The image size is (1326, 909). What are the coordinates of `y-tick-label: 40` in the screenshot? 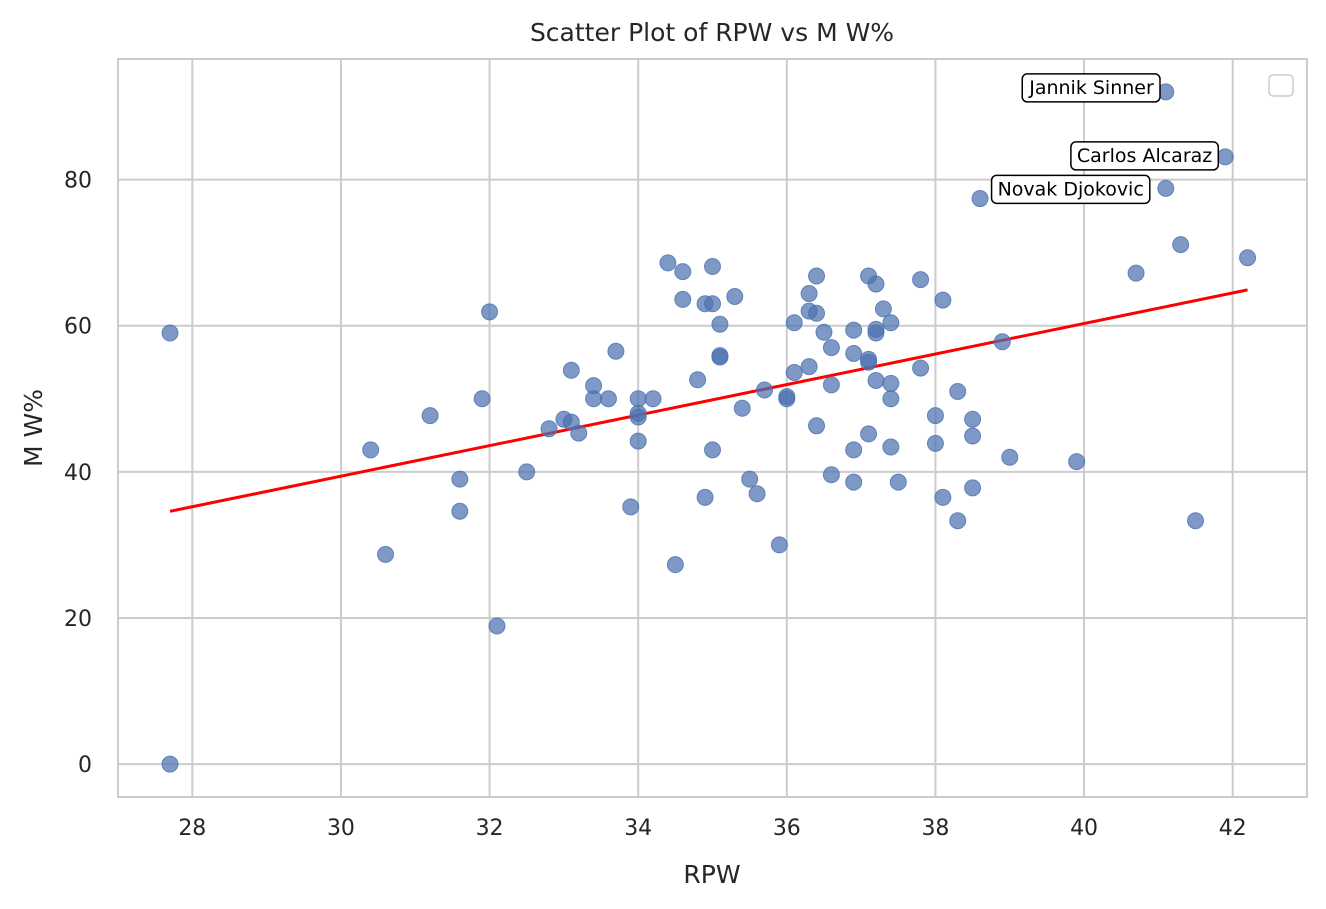 It's located at (78, 473).